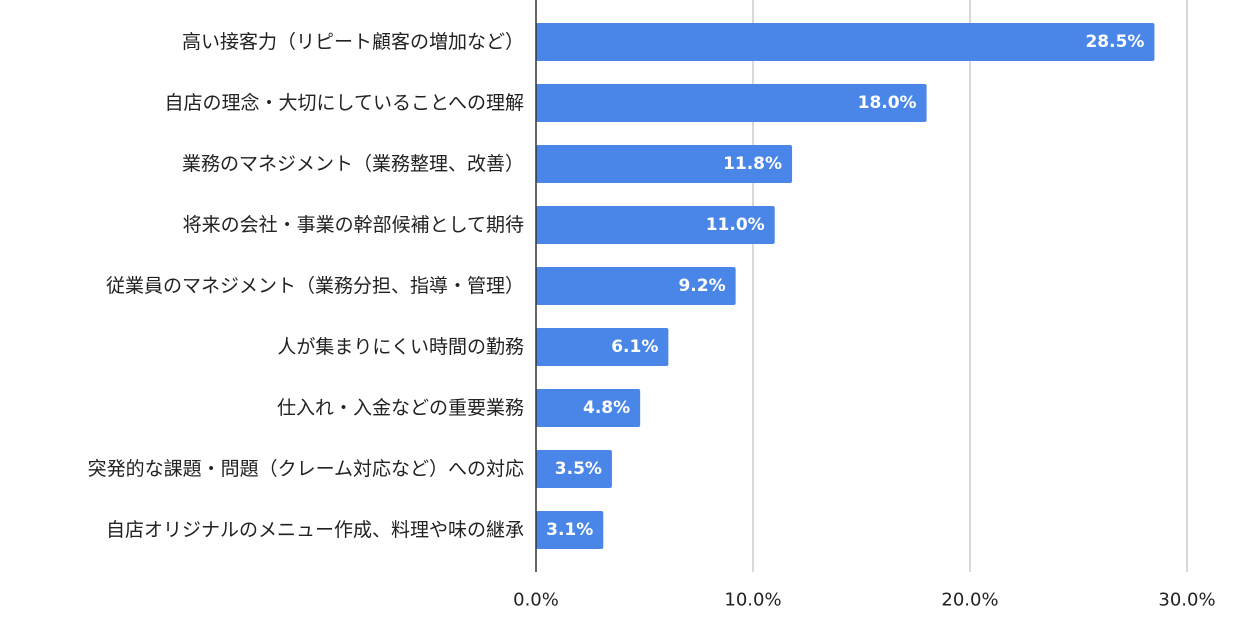 This screenshot has height=624, width=1236. I want to click on x-tick-label: 10.0%, so click(752, 600).